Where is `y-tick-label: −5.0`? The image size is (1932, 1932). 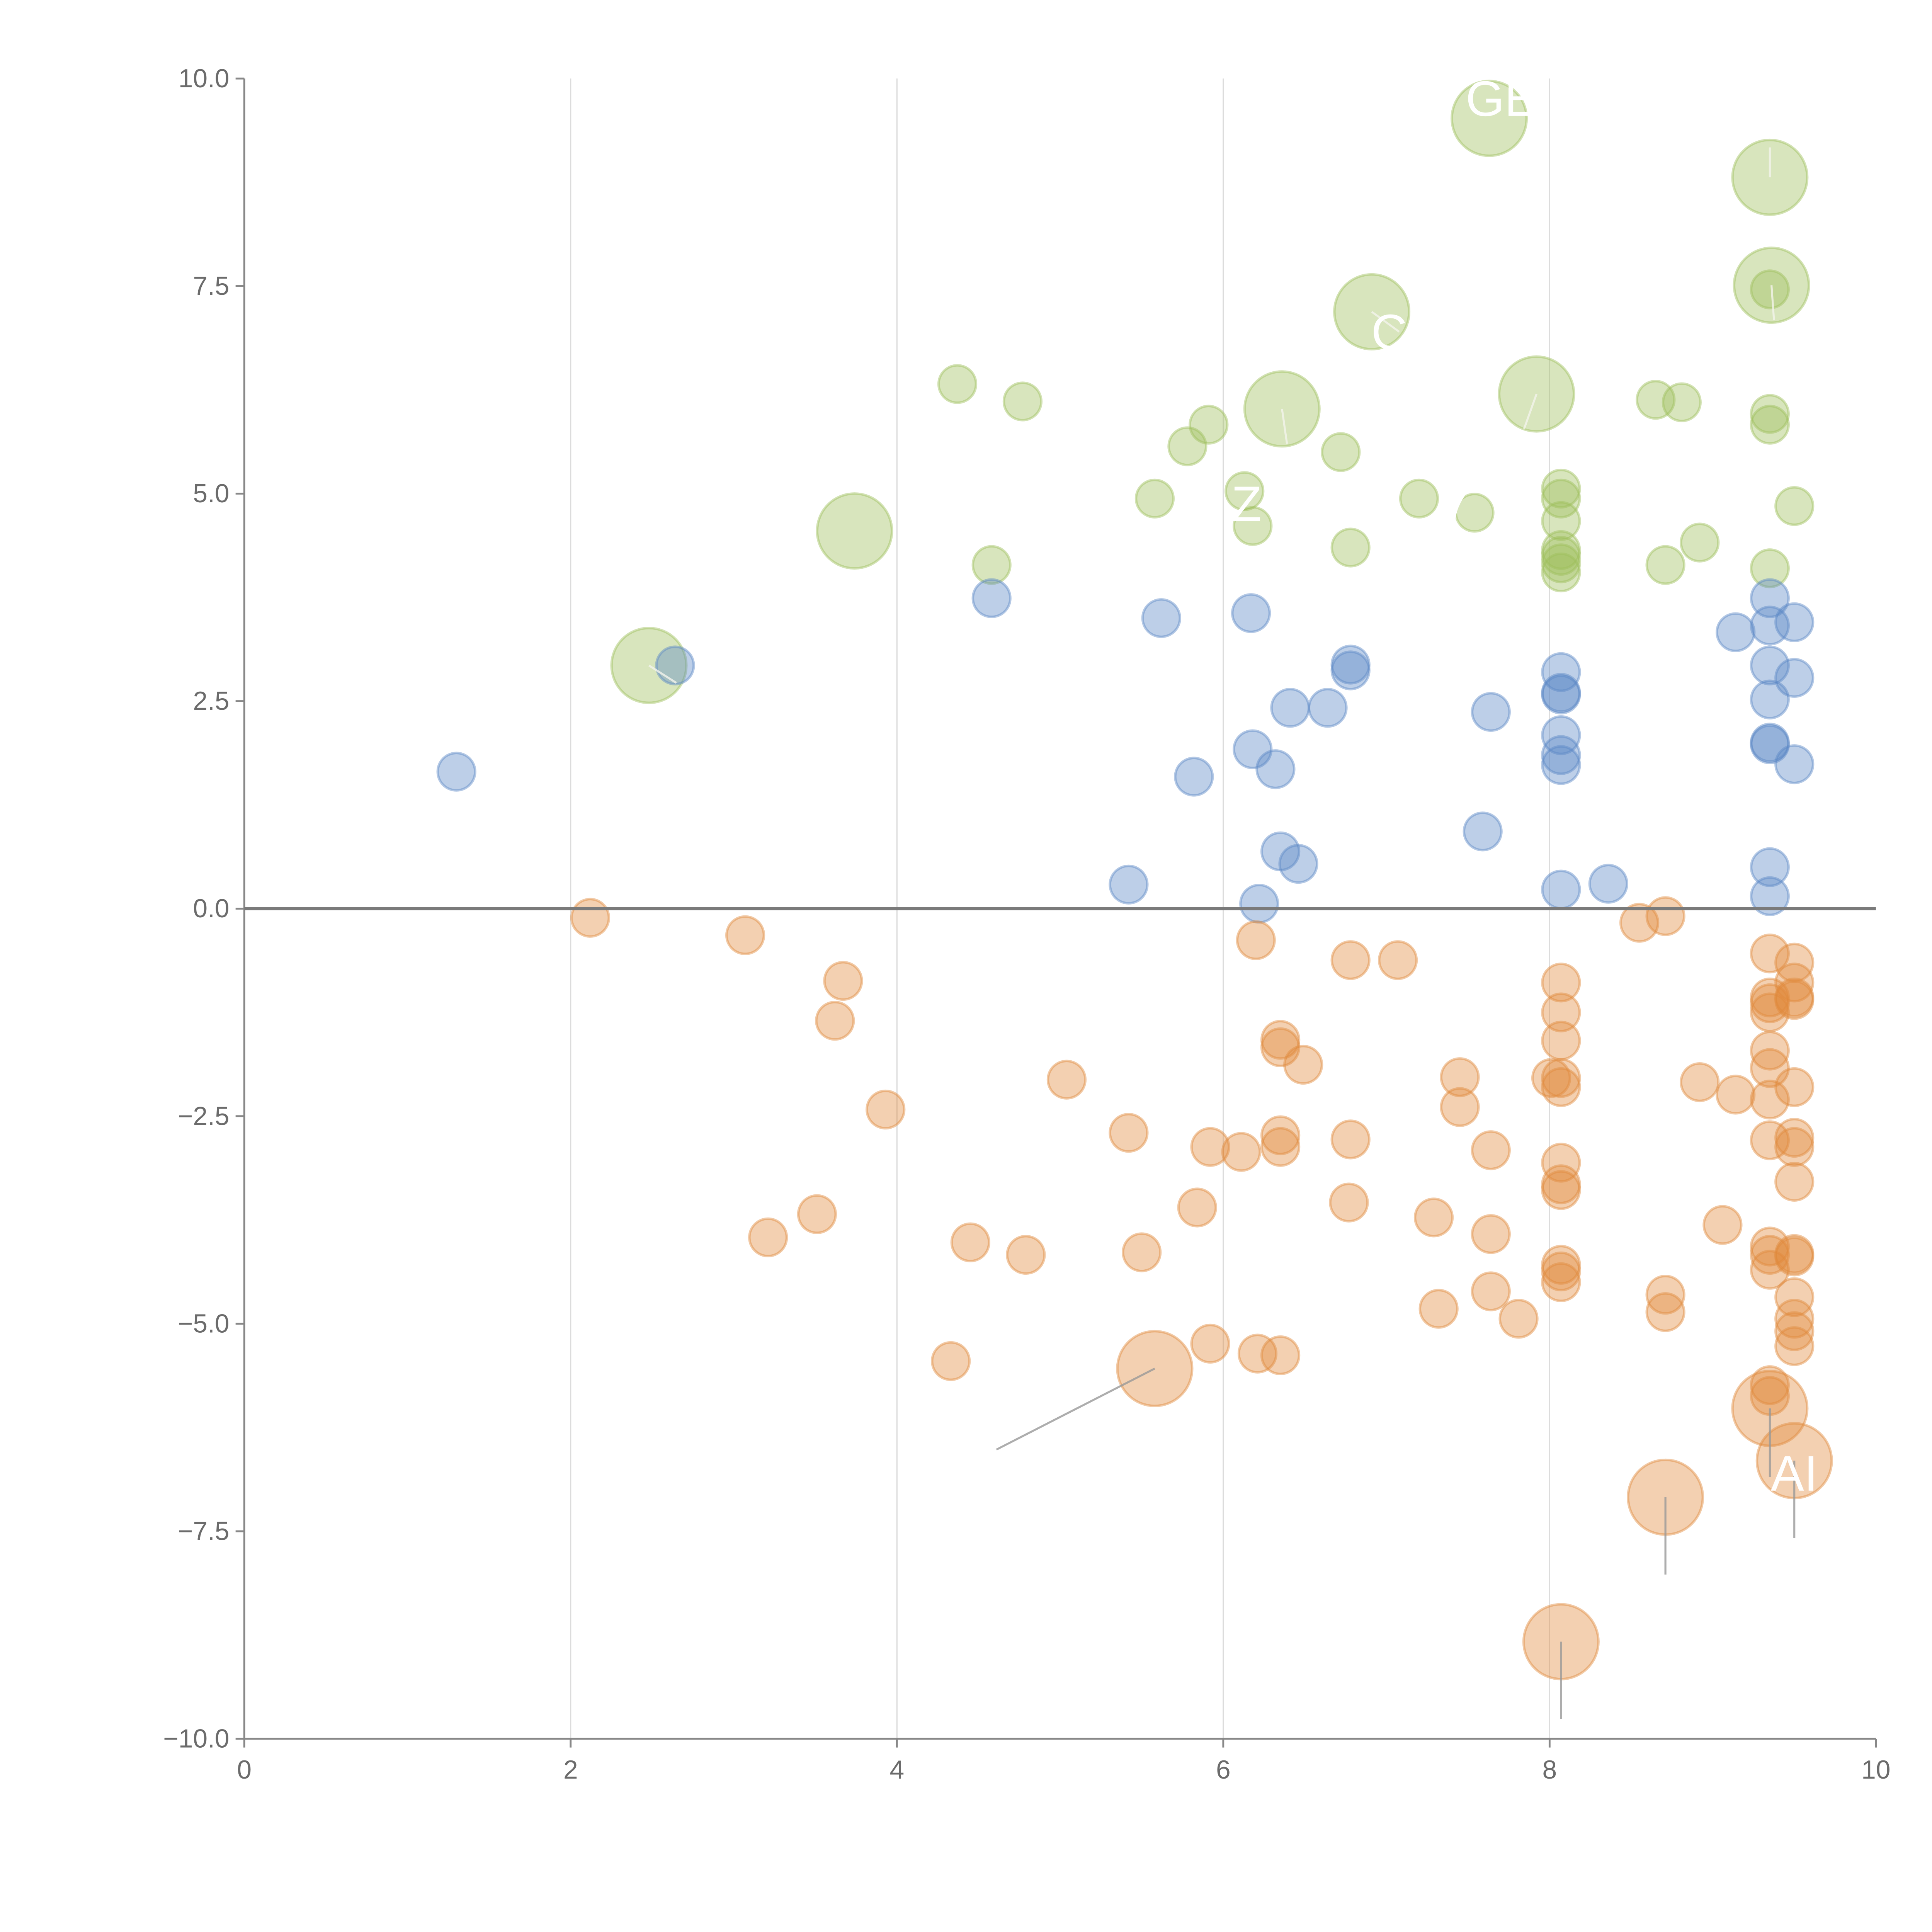
y-tick-label: −5.0 is located at coordinates (204, 1324).